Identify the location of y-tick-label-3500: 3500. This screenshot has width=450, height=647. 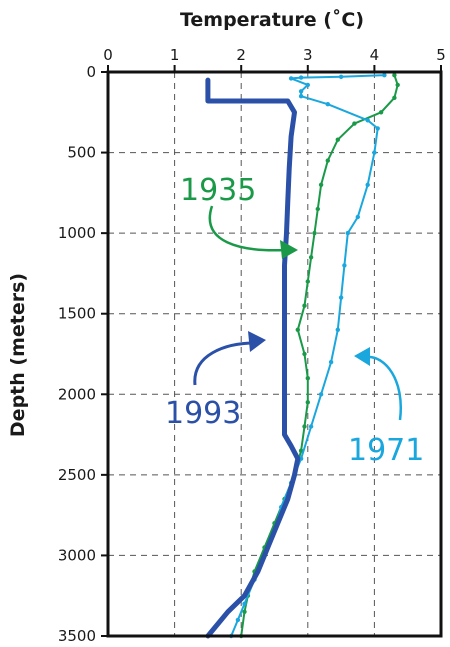
(77, 636).